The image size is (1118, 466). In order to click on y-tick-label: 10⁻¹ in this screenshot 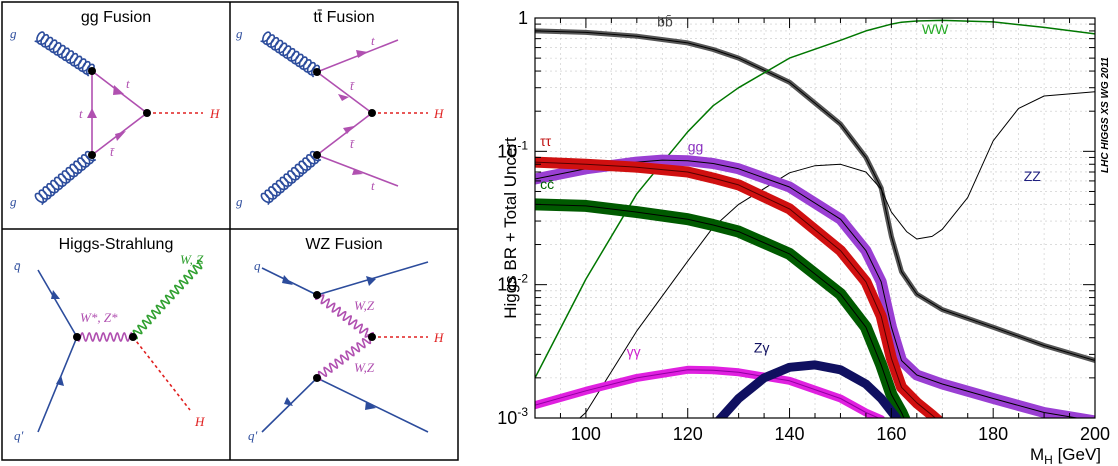, I will do `click(512, 149)`.